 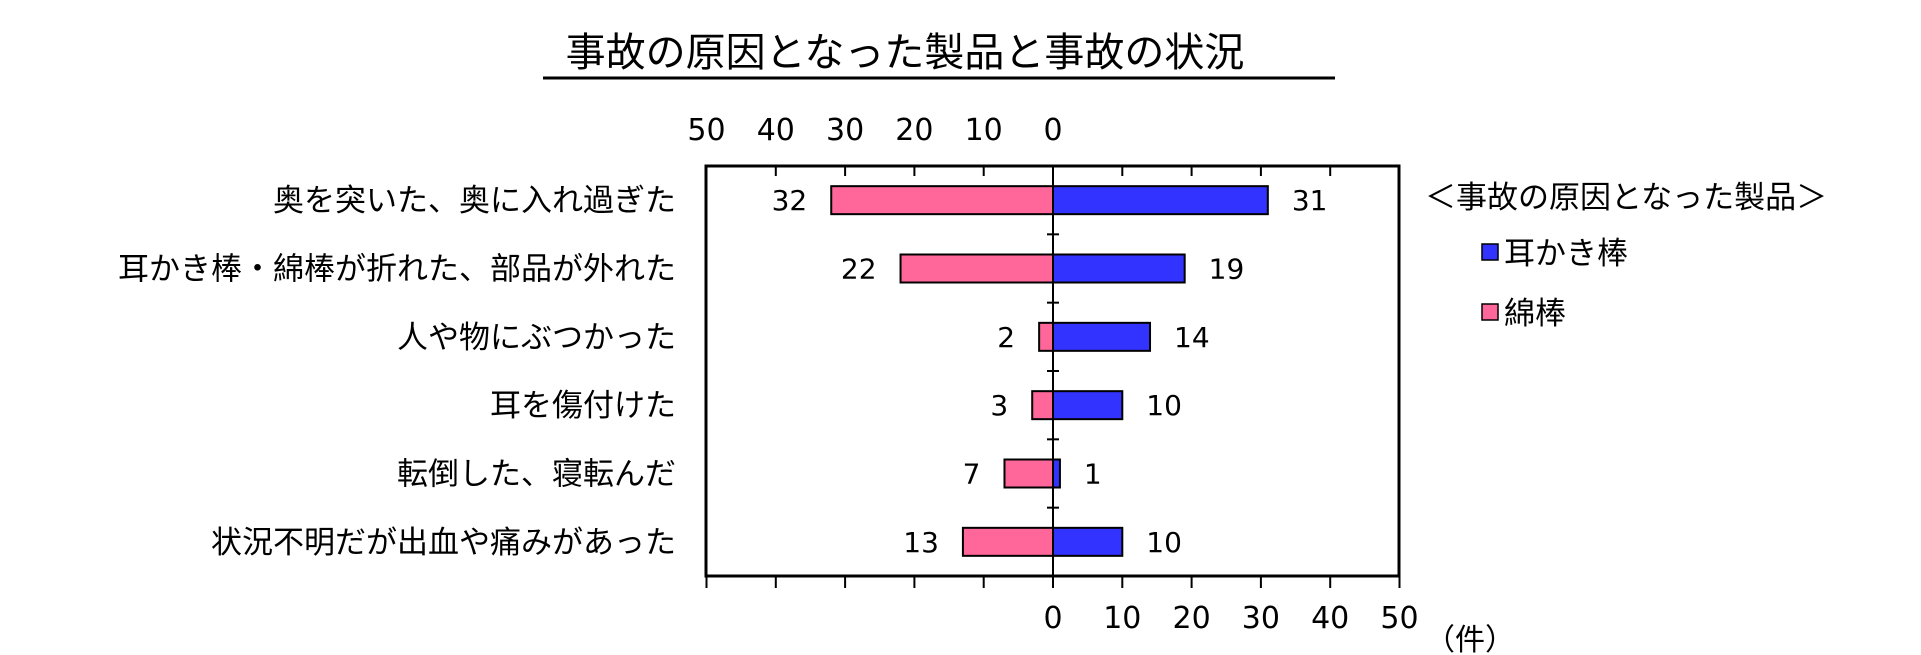 What do you see at coordinates (874, 130) in the screenshot?
I see `top-axis-tick-labels: 50 40 30 20 10 0` at bounding box center [874, 130].